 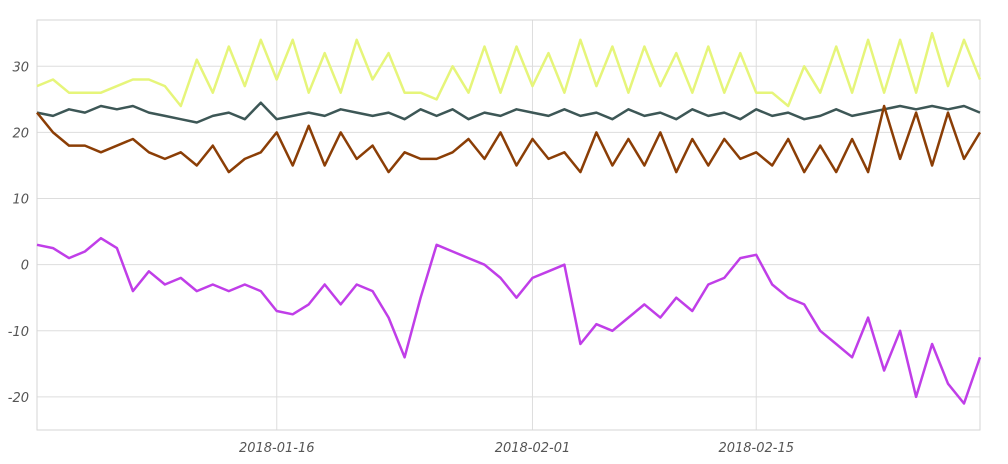 What do you see at coordinates (756, 448) in the screenshot?
I see `x-tick-label: 2018-02-15` at bounding box center [756, 448].